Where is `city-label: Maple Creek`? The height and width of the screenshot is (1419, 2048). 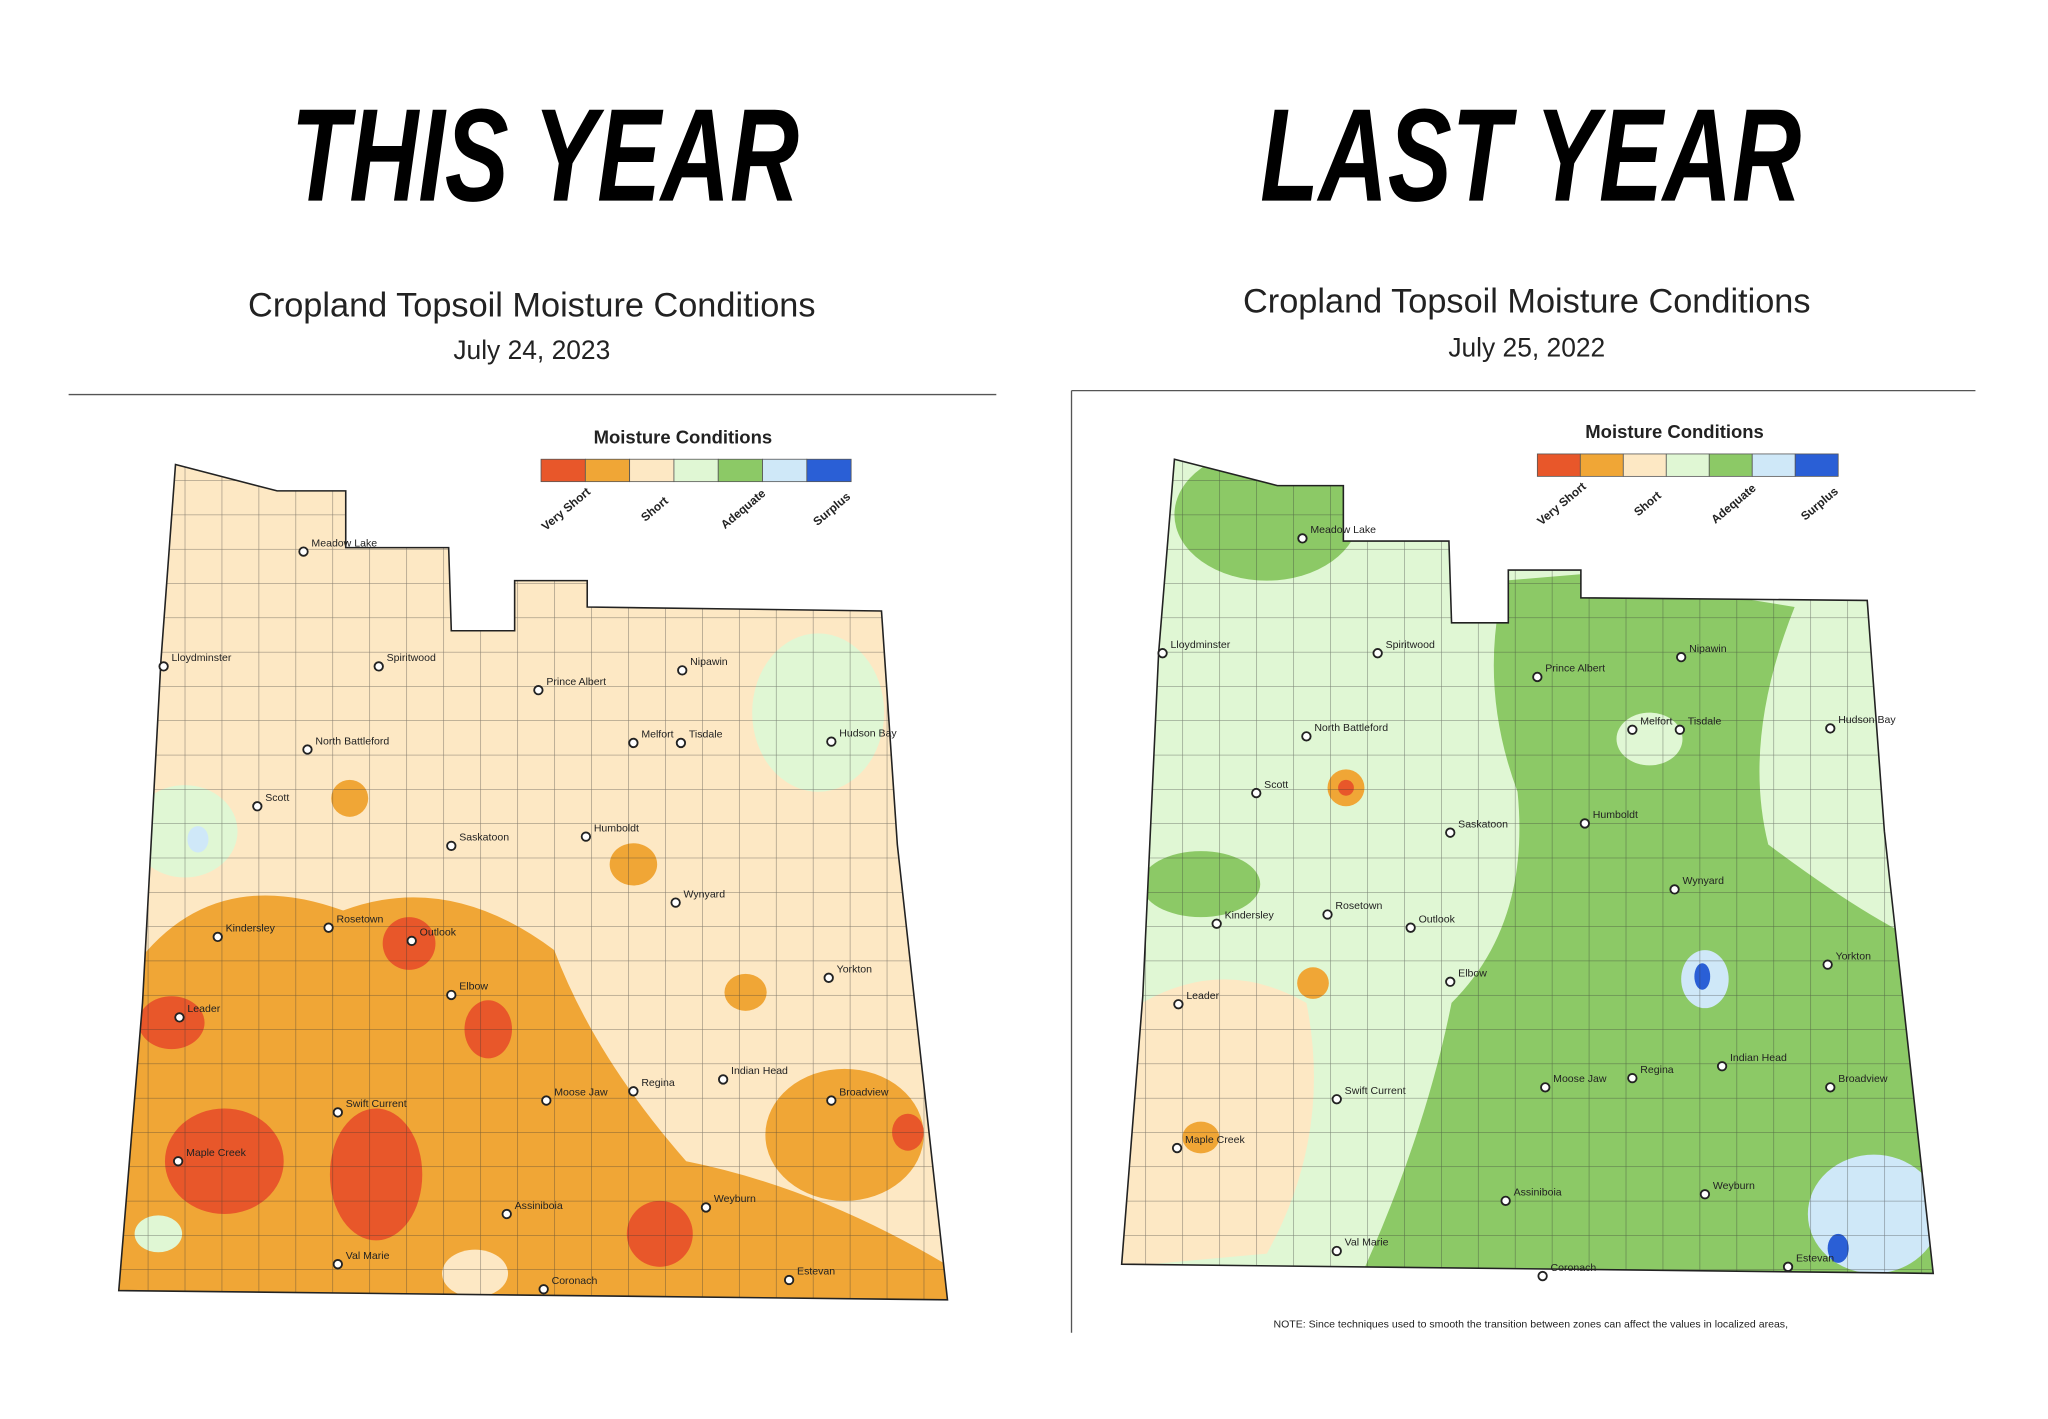 city-label: Maple Creek is located at coordinates (216, 1153).